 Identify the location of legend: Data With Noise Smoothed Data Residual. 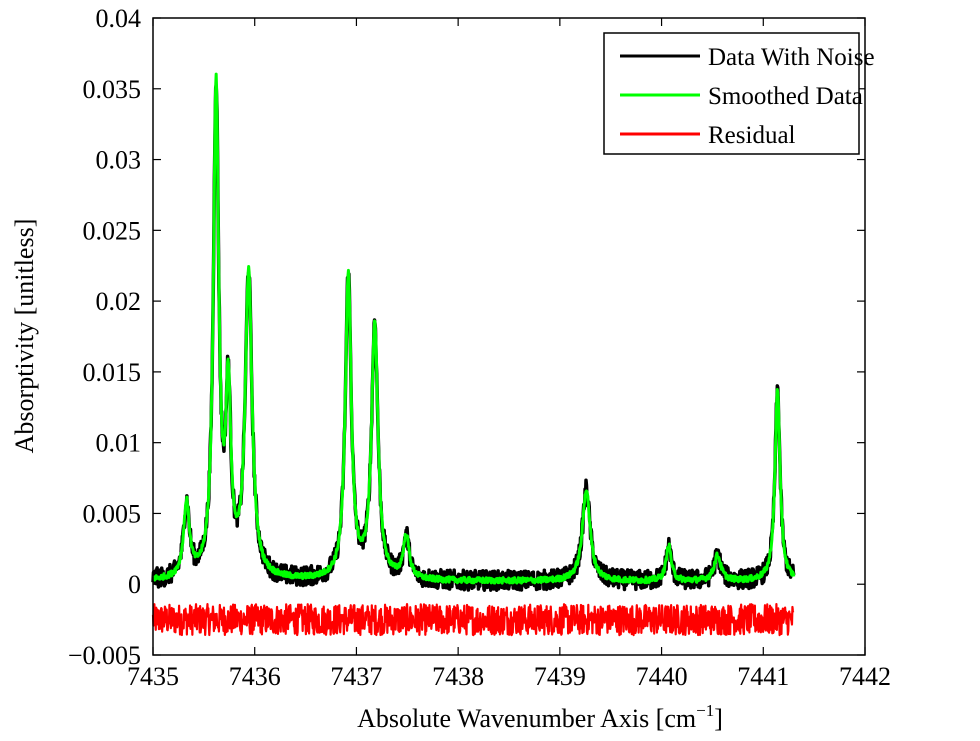
(739, 93).